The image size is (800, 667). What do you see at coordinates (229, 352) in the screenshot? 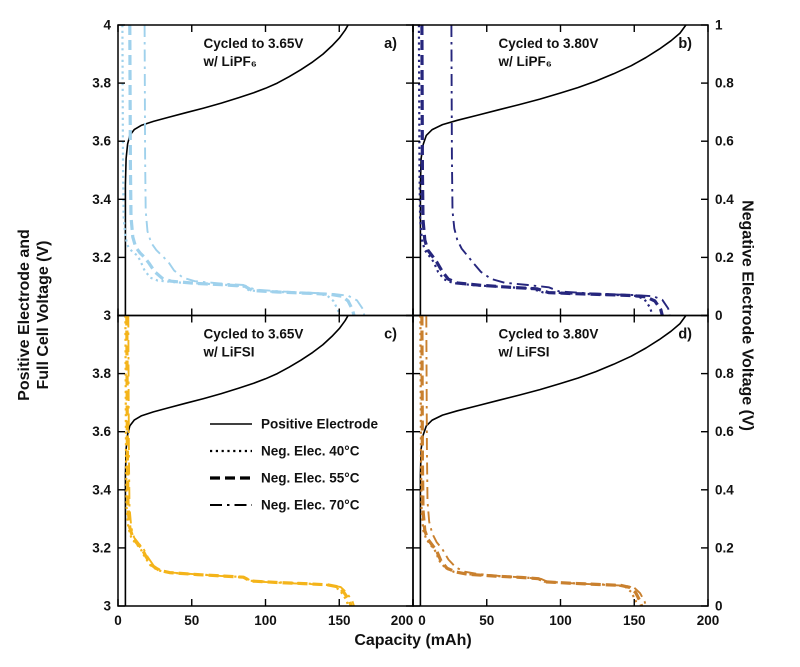
I see `panel-c-annotation-line: w/ LiFSI` at bounding box center [229, 352].